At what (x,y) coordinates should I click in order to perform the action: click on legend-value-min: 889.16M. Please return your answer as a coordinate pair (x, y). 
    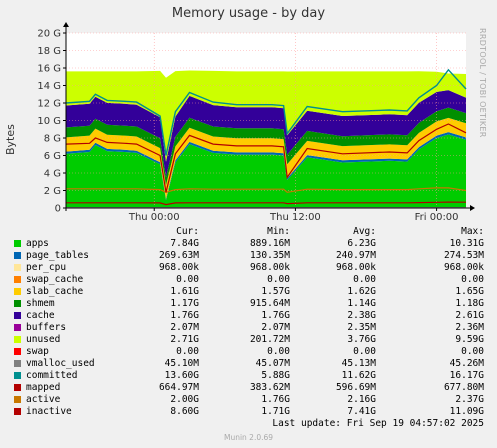
    Looking at the image, I should click on (269, 243).